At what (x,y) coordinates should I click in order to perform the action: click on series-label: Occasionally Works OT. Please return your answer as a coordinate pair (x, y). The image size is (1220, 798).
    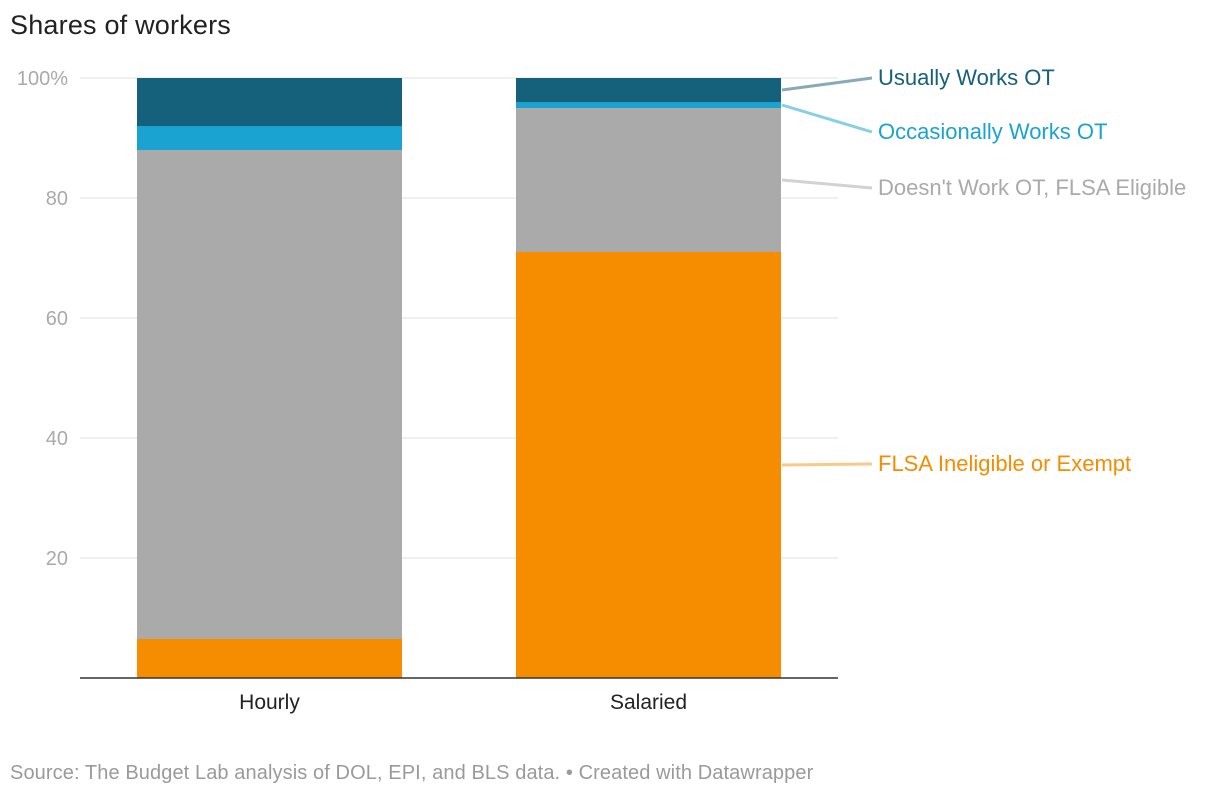
    Looking at the image, I should click on (992, 131).